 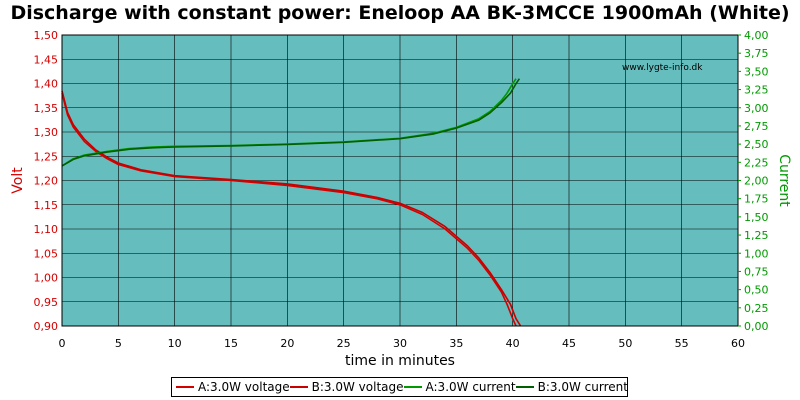 I want to click on x-tick-label: 40, so click(x=513, y=343).